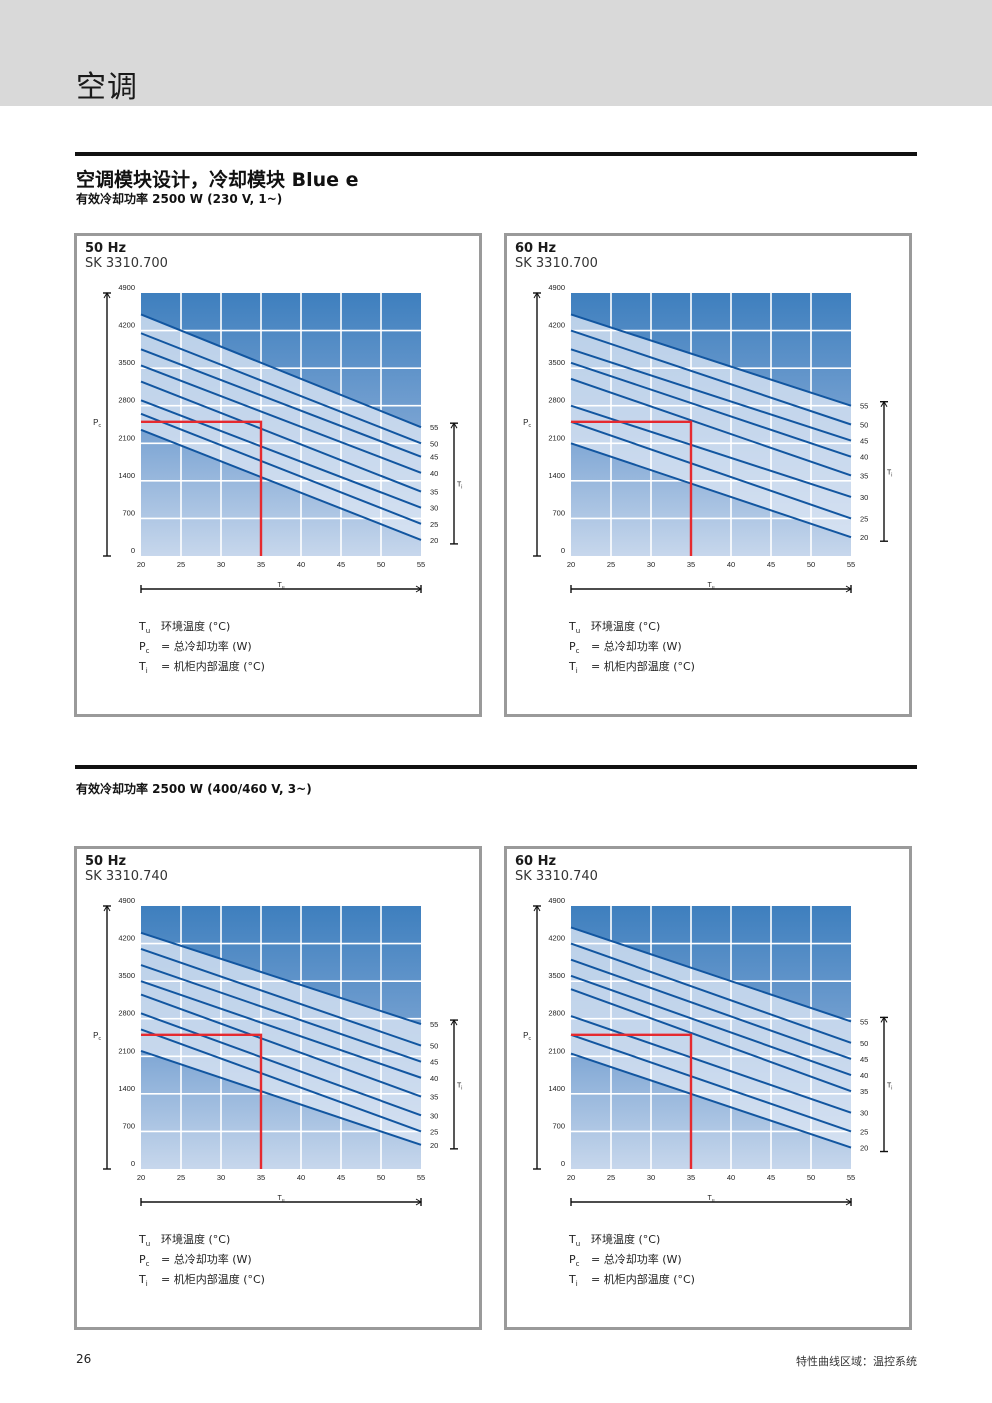 The width and height of the screenshot is (992, 1403). I want to click on operating-band, so click(281, 1038).